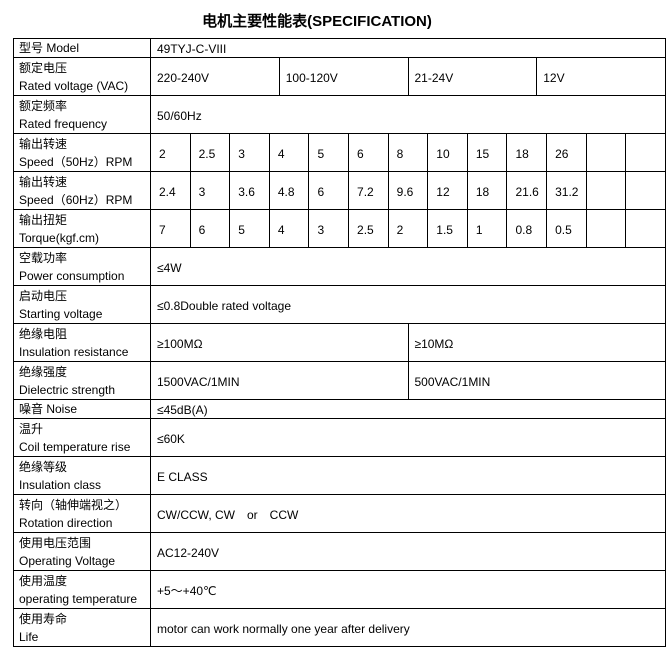 This screenshot has height=647, width=671. I want to click on value-cell: 7.2, so click(369, 190).